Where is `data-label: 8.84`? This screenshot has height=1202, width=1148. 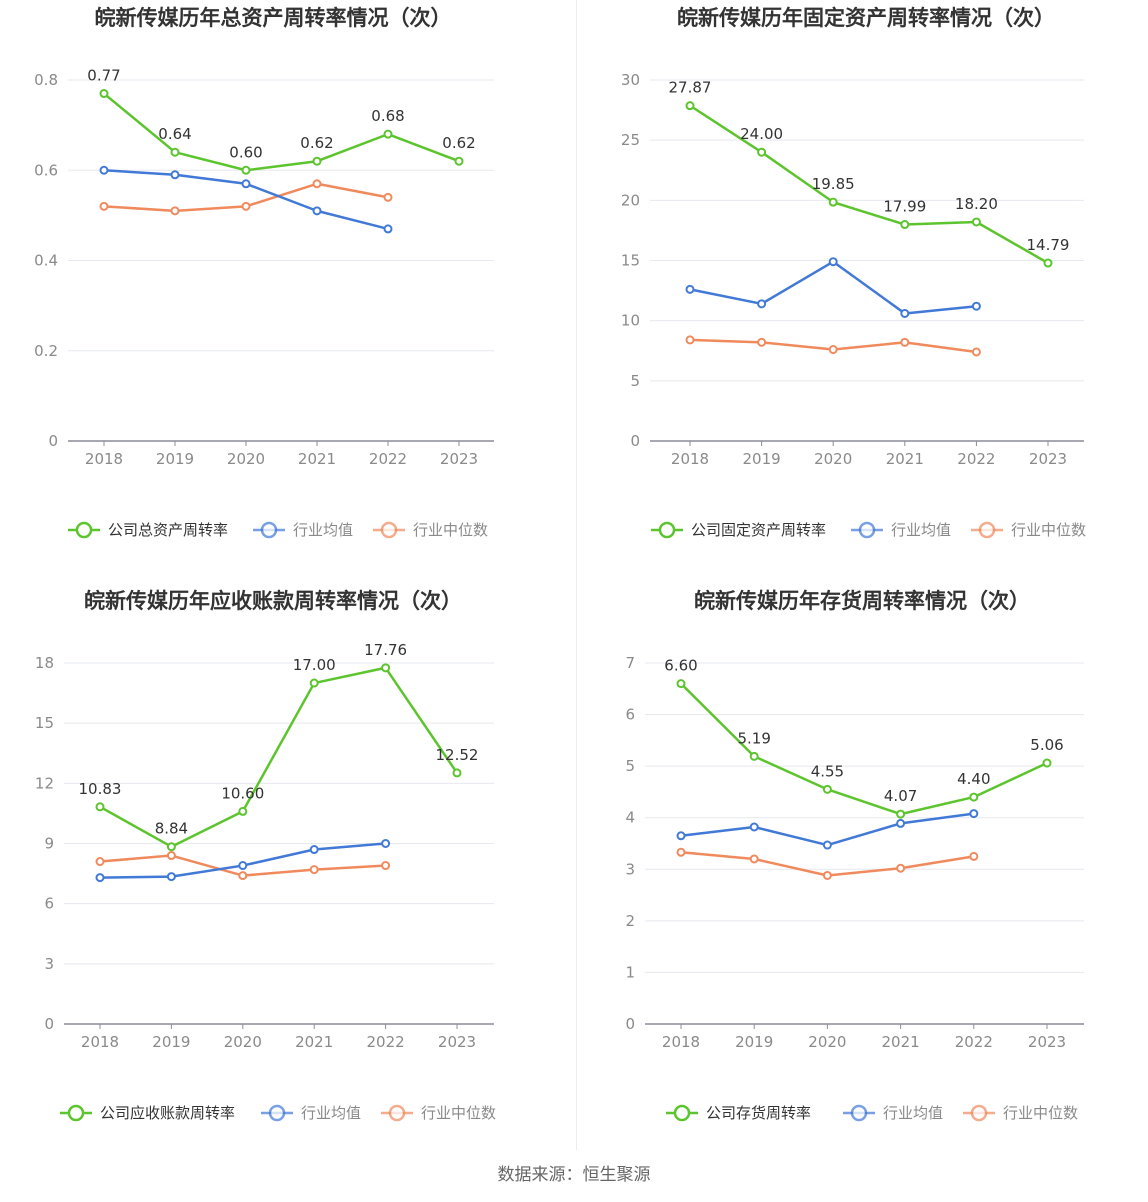 data-label: 8.84 is located at coordinates (171, 829).